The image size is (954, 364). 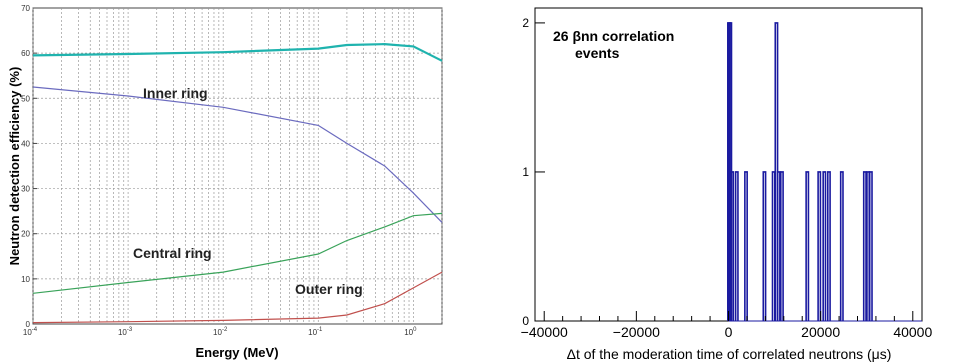 What do you see at coordinates (820, 332) in the screenshot?
I see `x-tick-label: 20000` at bounding box center [820, 332].